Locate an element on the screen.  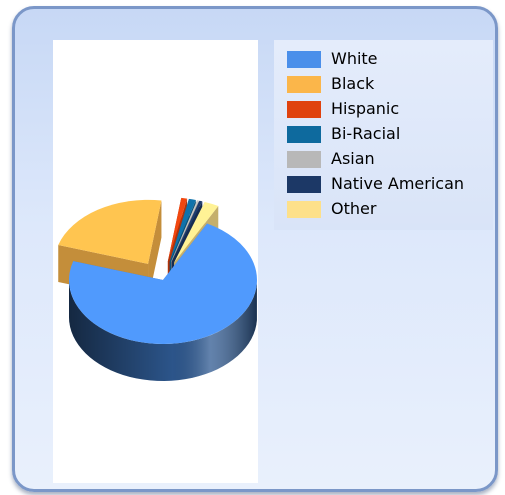
pie-slice-wall is located at coordinates (155, 250).